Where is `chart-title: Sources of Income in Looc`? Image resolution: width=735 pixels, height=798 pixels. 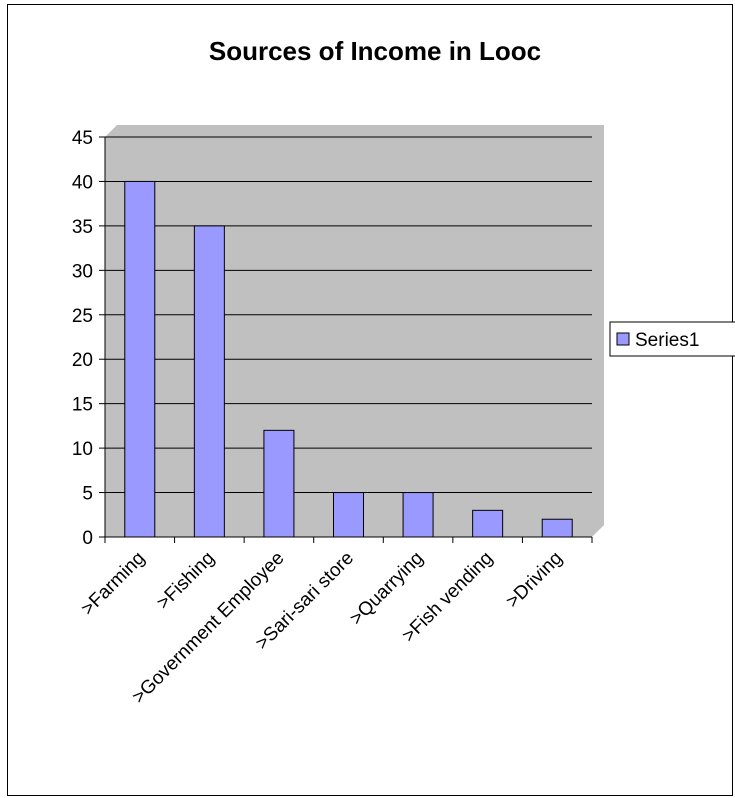
chart-title: Sources of Income in Looc is located at coordinates (375, 51).